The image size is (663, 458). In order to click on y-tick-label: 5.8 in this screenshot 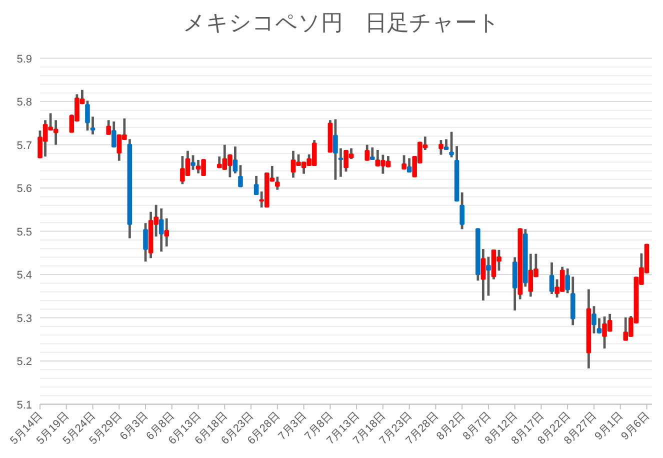, I will do `click(24, 102)`.